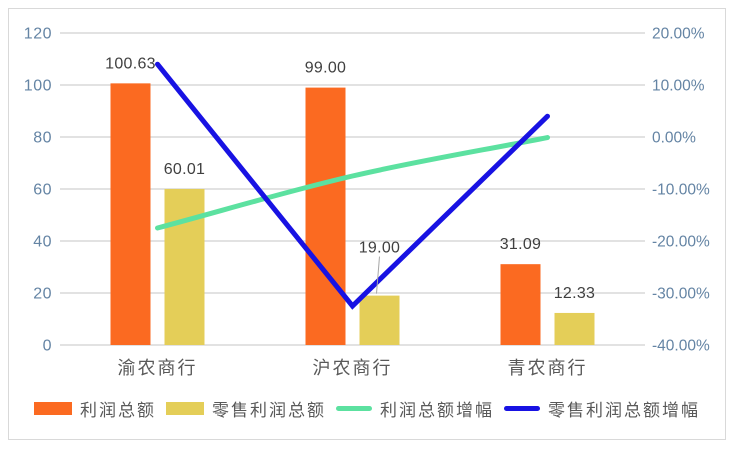 The height and width of the screenshot is (450, 736). What do you see at coordinates (678, 34) in the screenshot?
I see `right-axis-tick: 20.00%` at bounding box center [678, 34].